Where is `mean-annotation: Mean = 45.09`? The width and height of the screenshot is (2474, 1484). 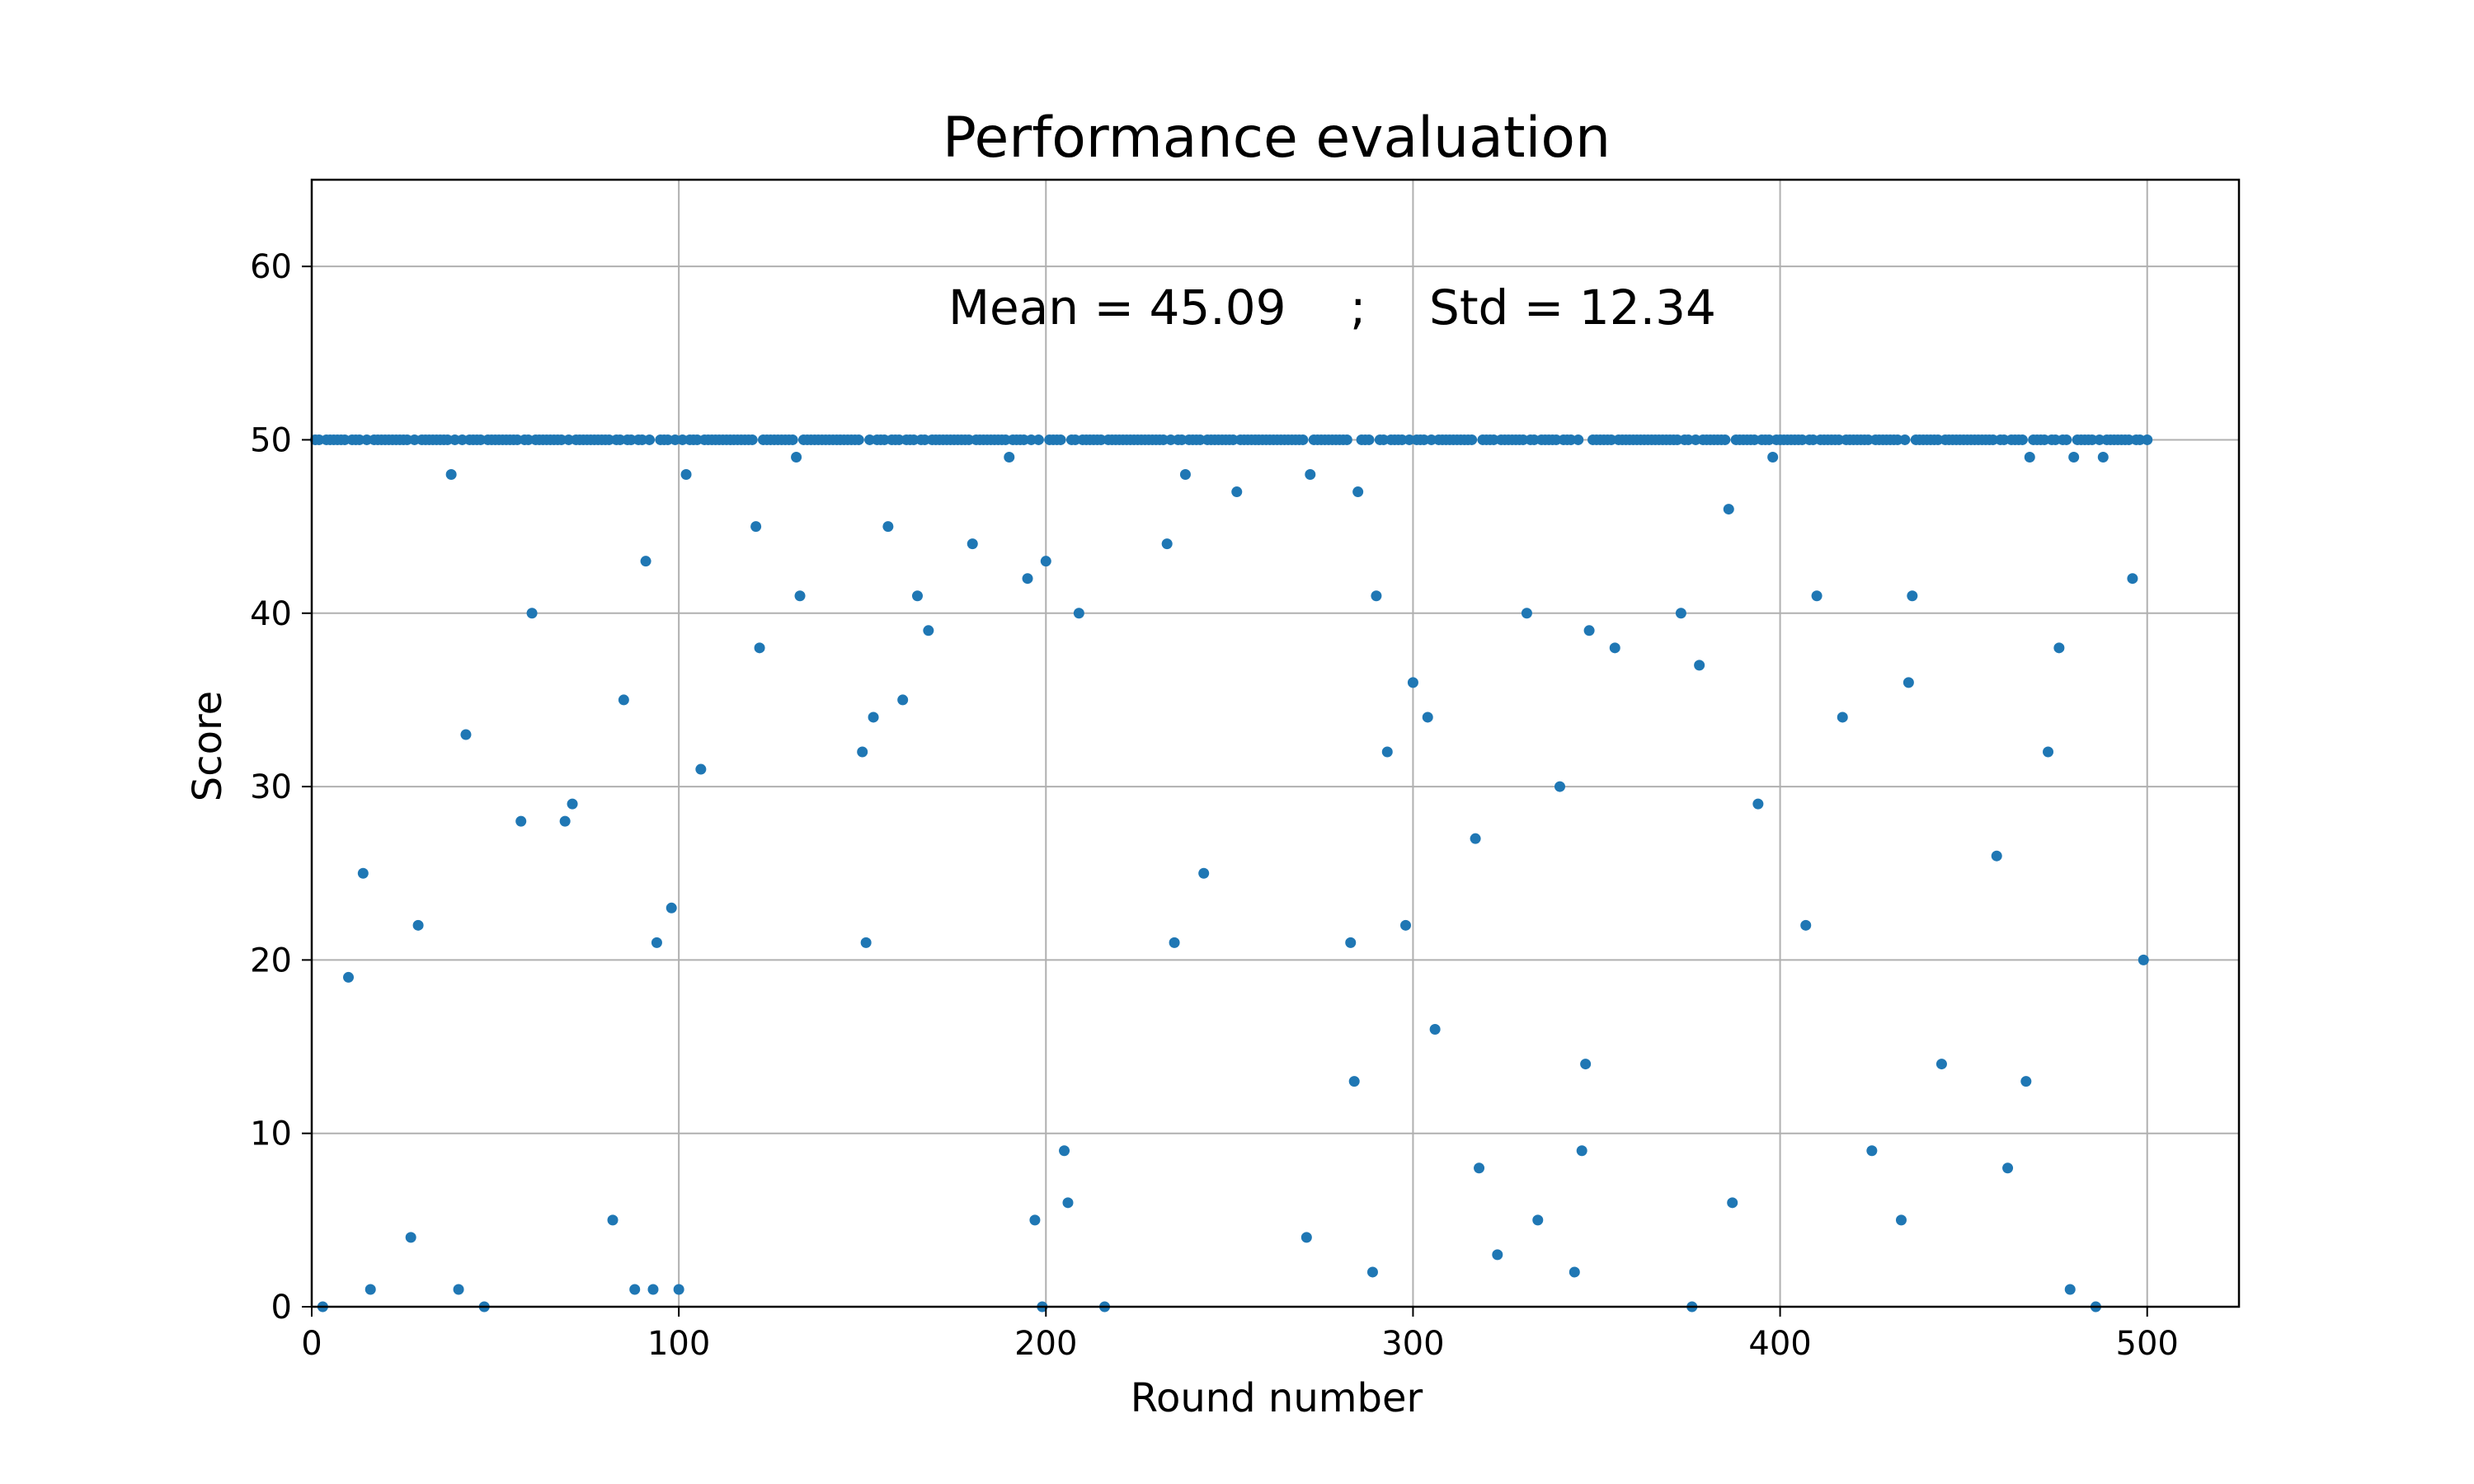 mean-annotation: Mean = 45.09 is located at coordinates (1117, 307).